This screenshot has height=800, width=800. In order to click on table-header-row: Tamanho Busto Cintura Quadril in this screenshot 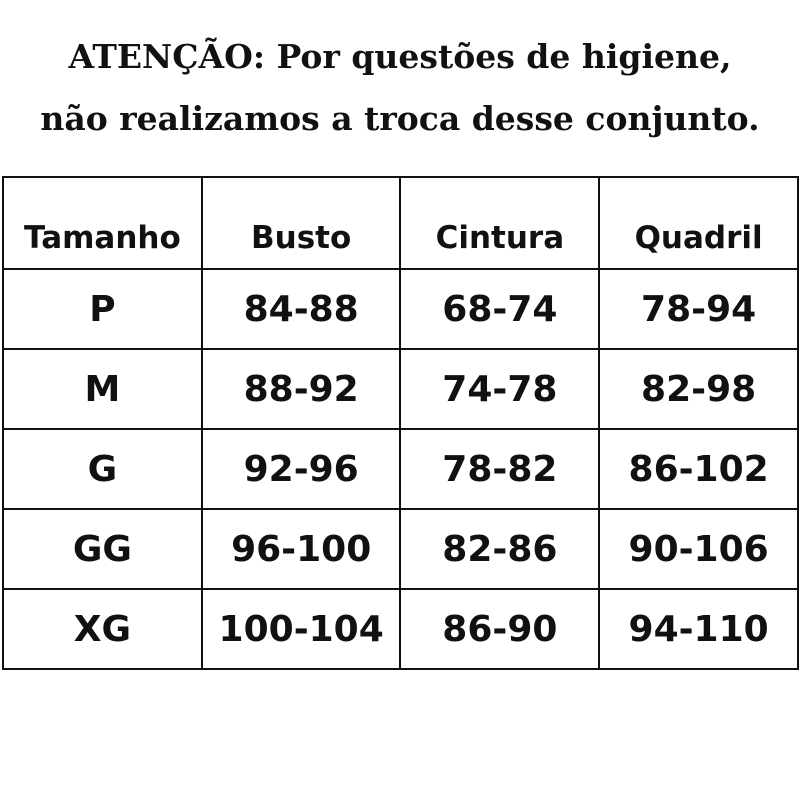, I will do `click(400, 223)`.